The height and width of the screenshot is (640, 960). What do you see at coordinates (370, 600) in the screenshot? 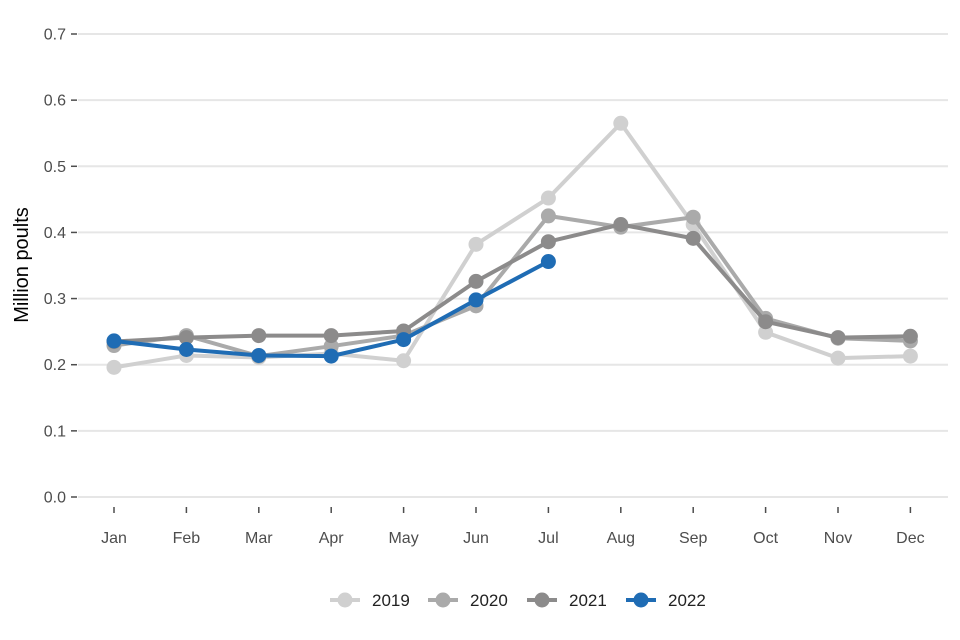
I see `legend-item-2019: 2019` at bounding box center [370, 600].